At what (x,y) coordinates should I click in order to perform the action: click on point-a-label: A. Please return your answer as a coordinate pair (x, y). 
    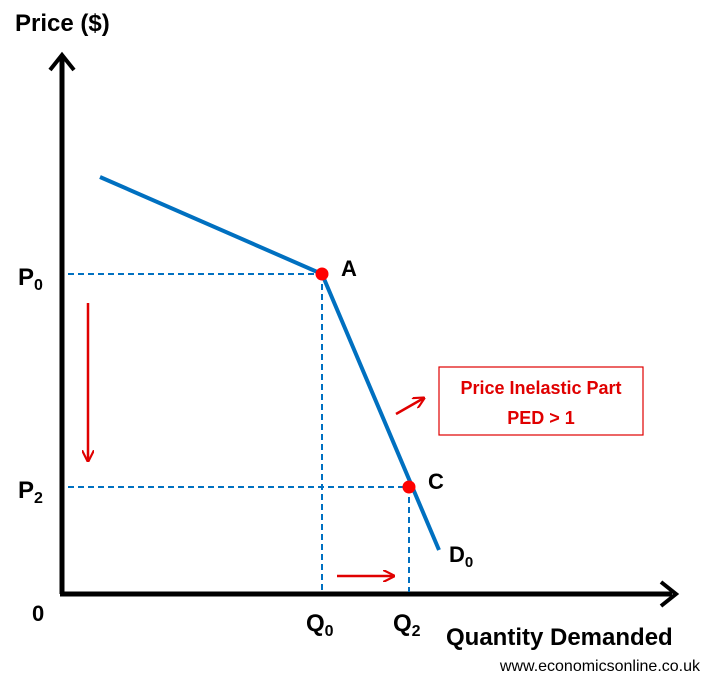
    Looking at the image, I should click on (349, 268).